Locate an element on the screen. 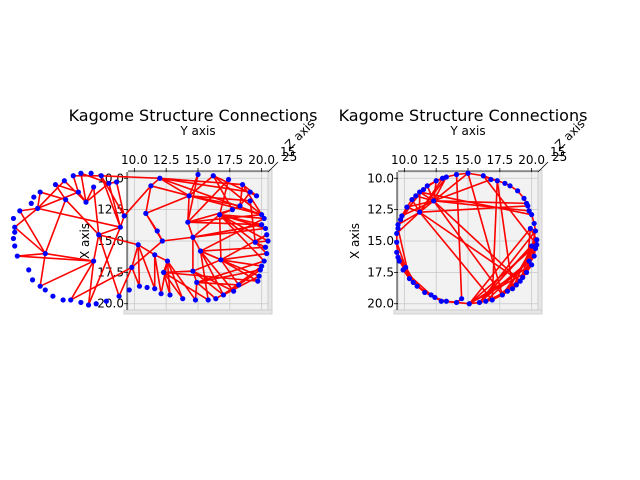 This screenshot has width=640, height=480. bottom-pane is located at coordinates (198, 312).